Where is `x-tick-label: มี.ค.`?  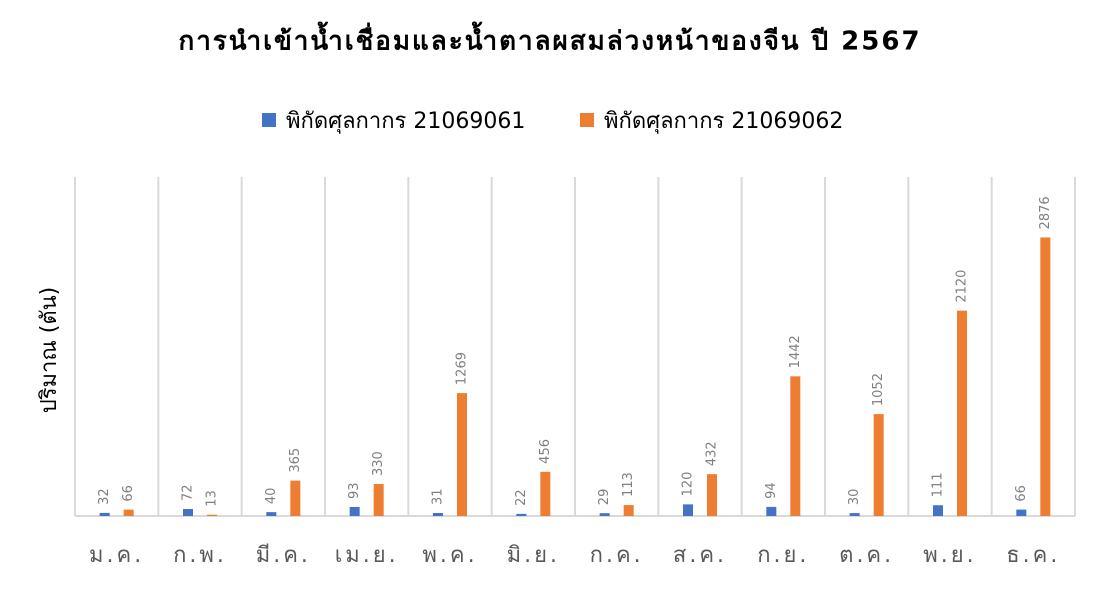 x-tick-label: มี.ค. is located at coordinates (283, 555).